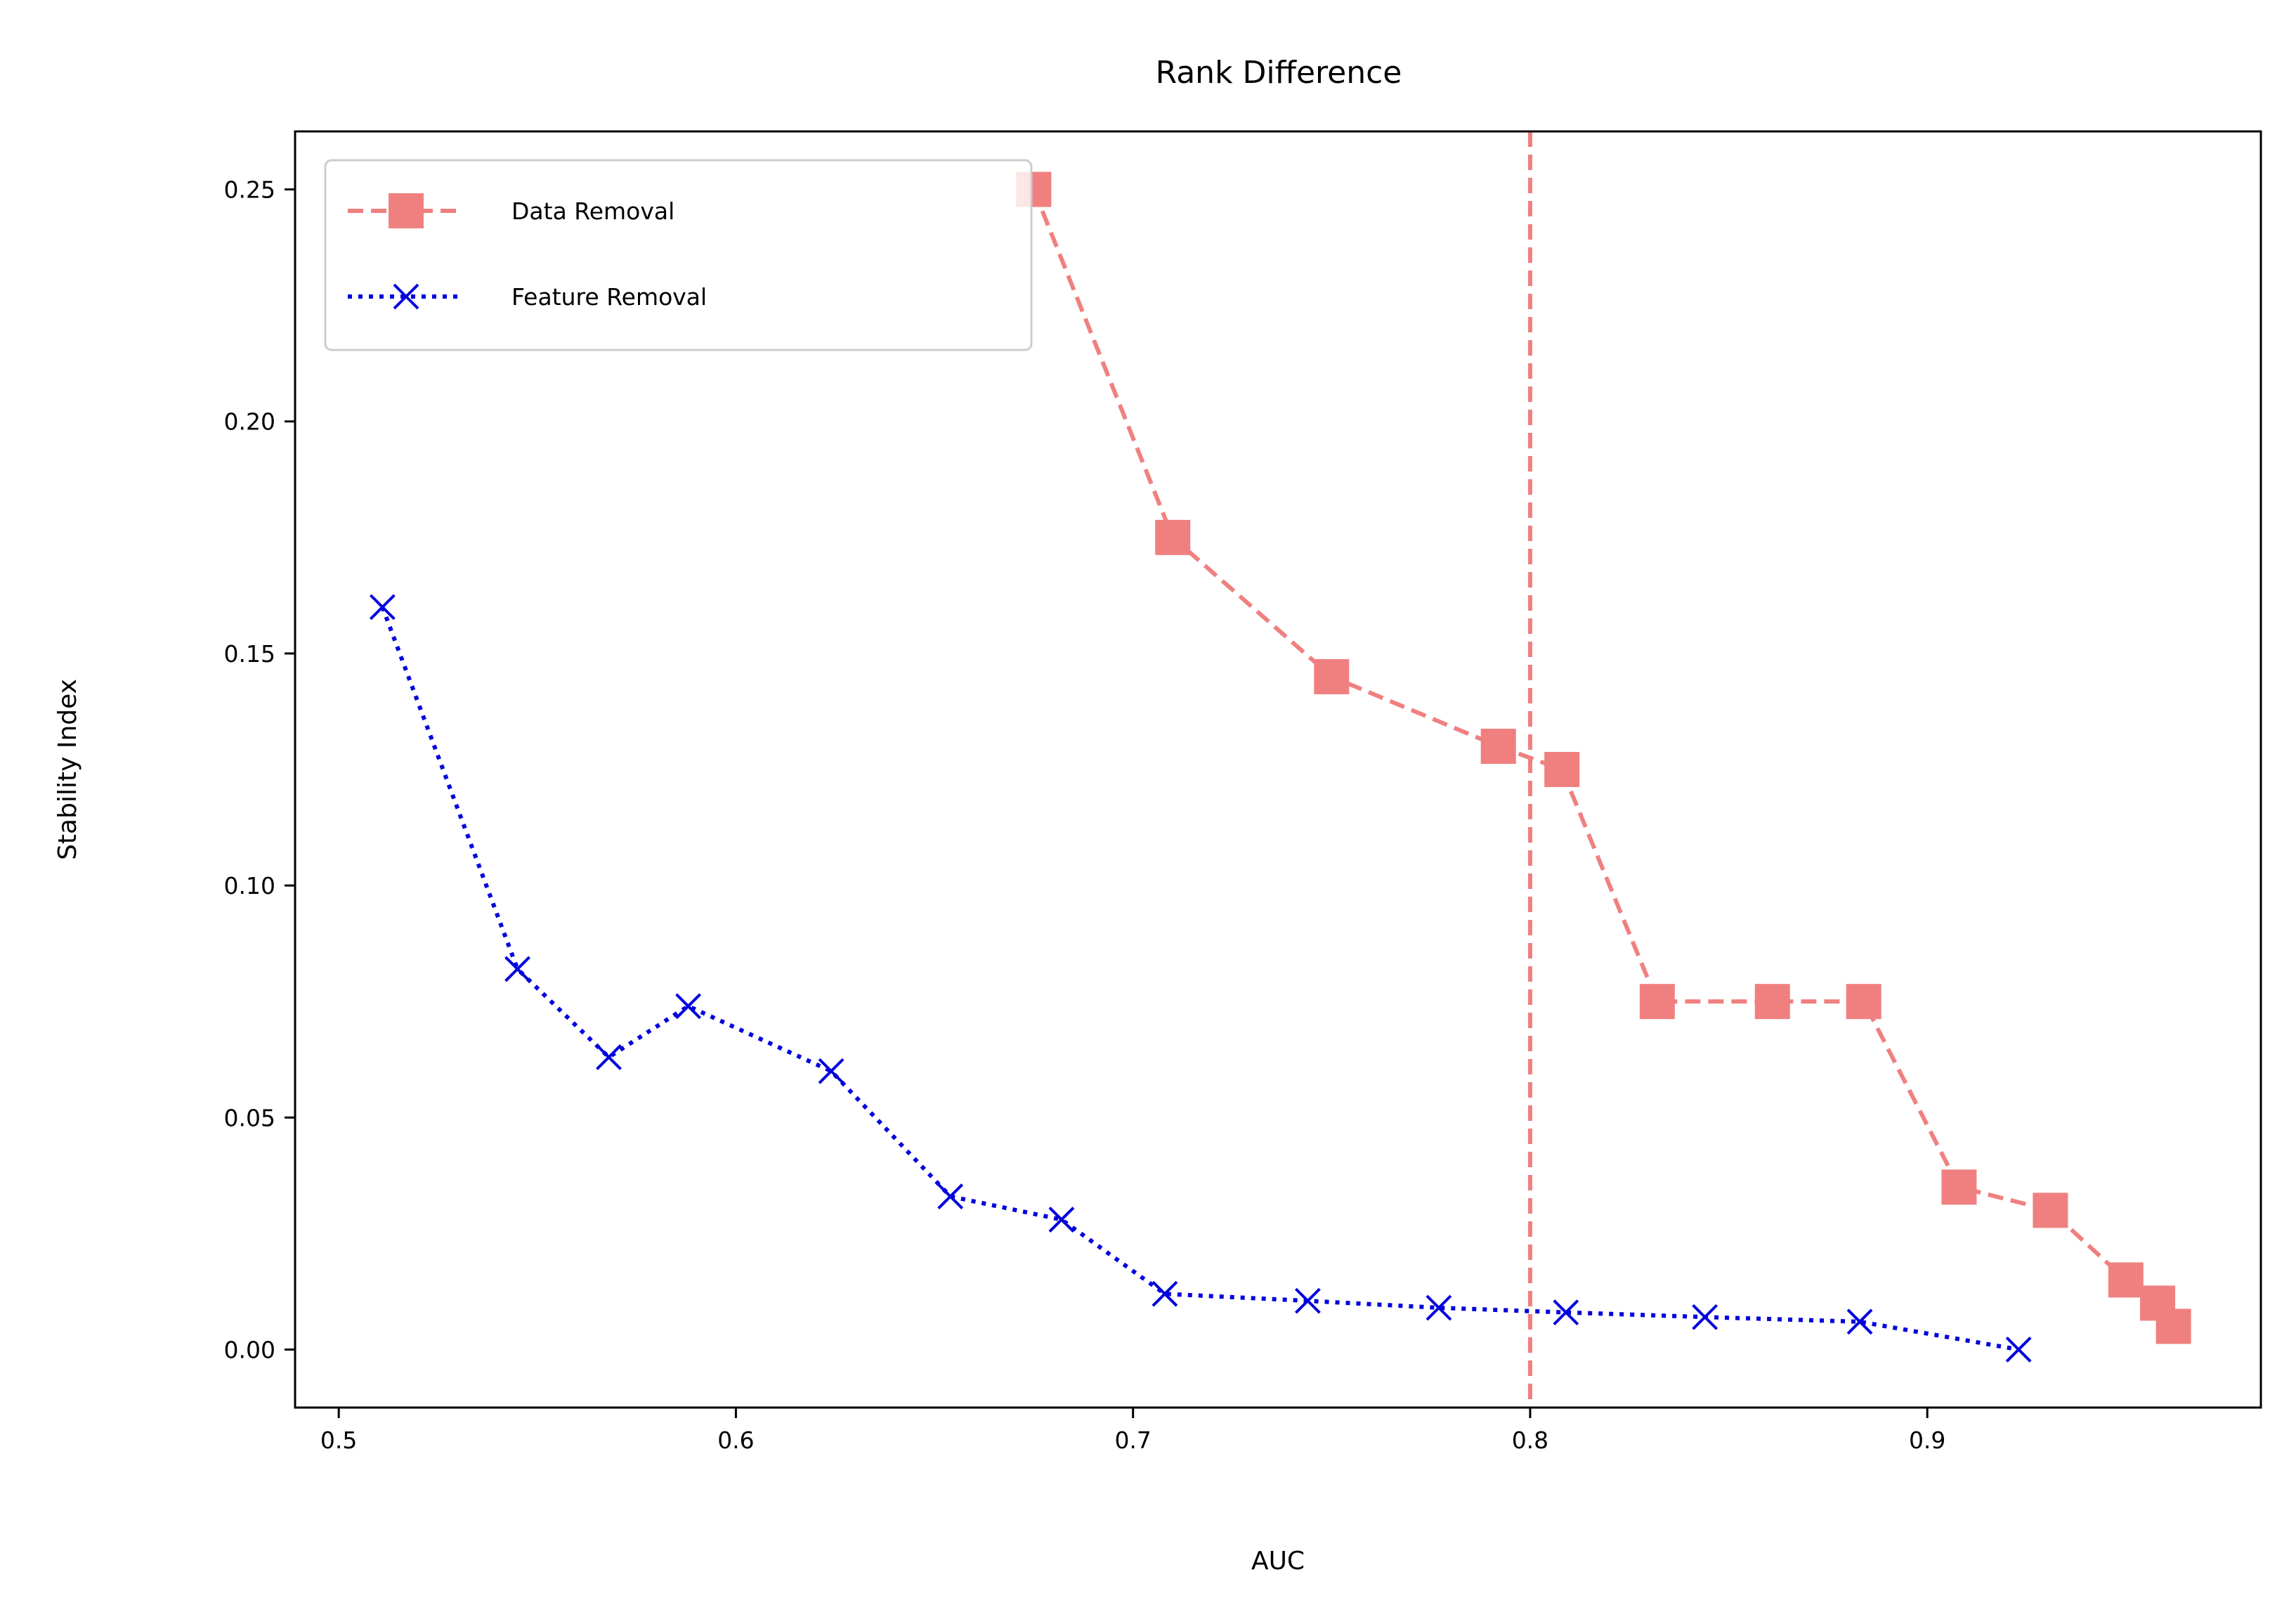  What do you see at coordinates (259, 769) in the screenshot?
I see `y-axis: 0.00 0.05 0.10 0.15 0.20 0.25` at bounding box center [259, 769].